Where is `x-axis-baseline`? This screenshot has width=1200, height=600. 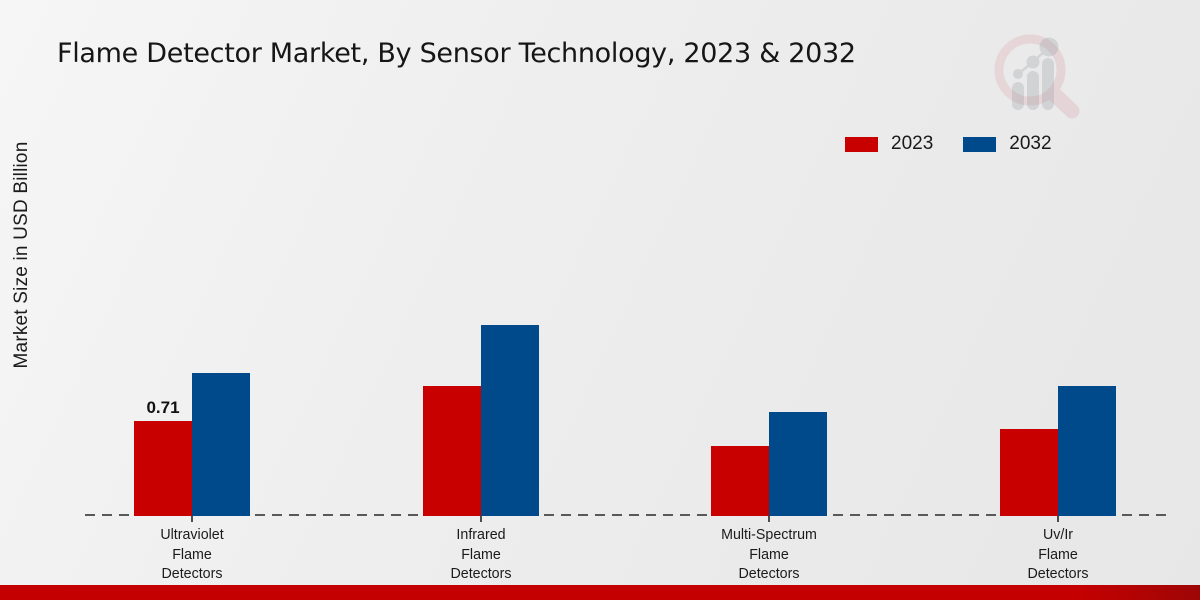
x-axis-baseline is located at coordinates (626, 515).